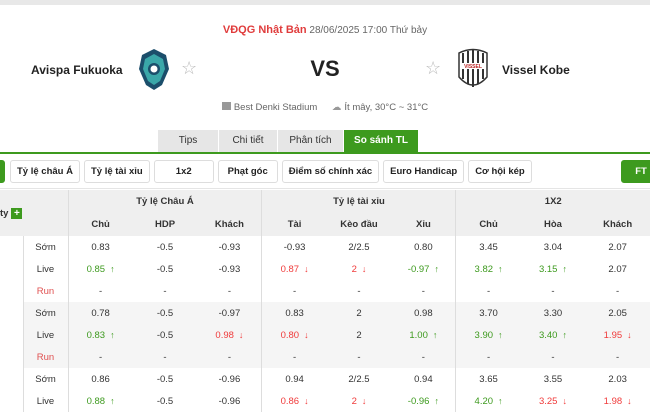 This screenshot has height=420, width=650. What do you see at coordinates (484, 335) in the screenshot?
I see `odds-value: 3.90` at bounding box center [484, 335].